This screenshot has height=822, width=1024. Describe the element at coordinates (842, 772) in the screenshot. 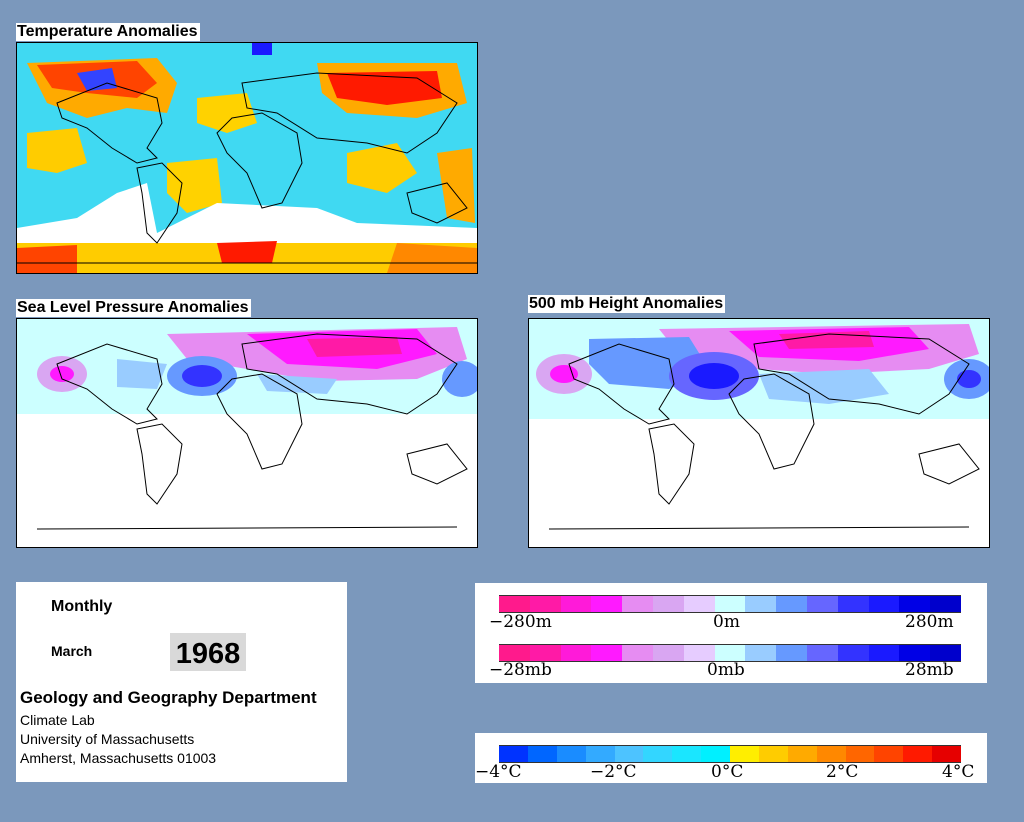

I see `temperature-tick-label: 2°C` at that location.